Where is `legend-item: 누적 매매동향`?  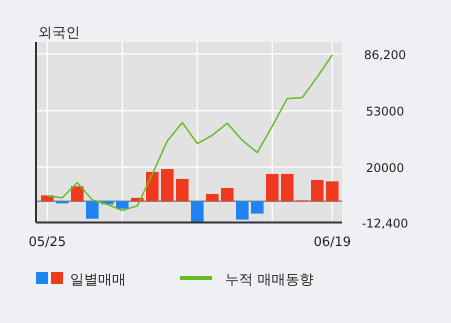
legend-item: 누적 매매동향 is located at coordinates (247, 280).